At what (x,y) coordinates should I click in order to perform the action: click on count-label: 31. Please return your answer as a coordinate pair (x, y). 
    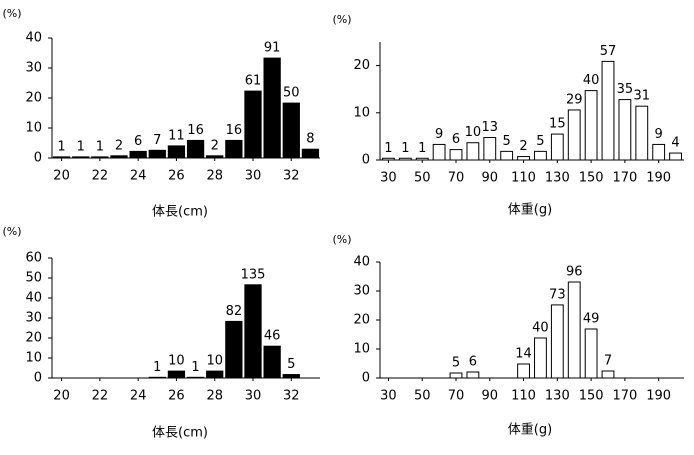
    Looking at the image, I should click on (642, 96).